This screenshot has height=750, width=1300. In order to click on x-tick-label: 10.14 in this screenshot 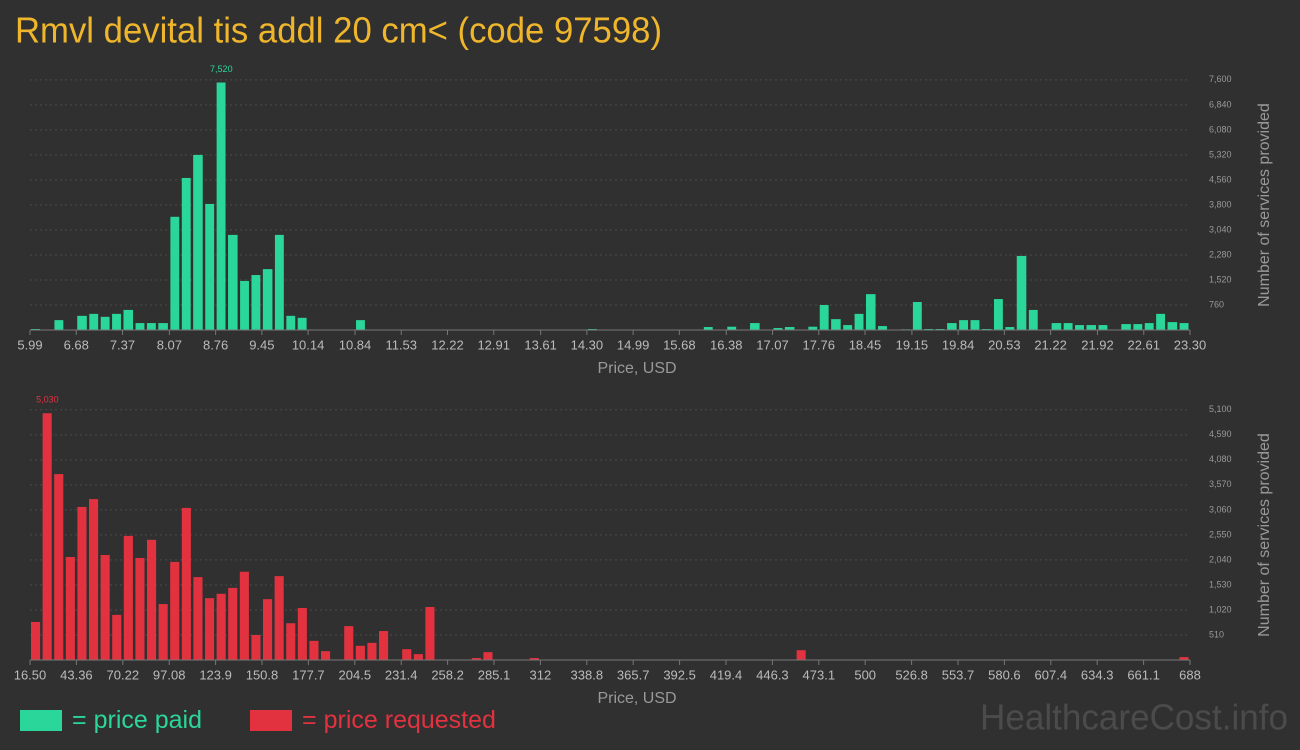, I will do `click(308, 344)`.